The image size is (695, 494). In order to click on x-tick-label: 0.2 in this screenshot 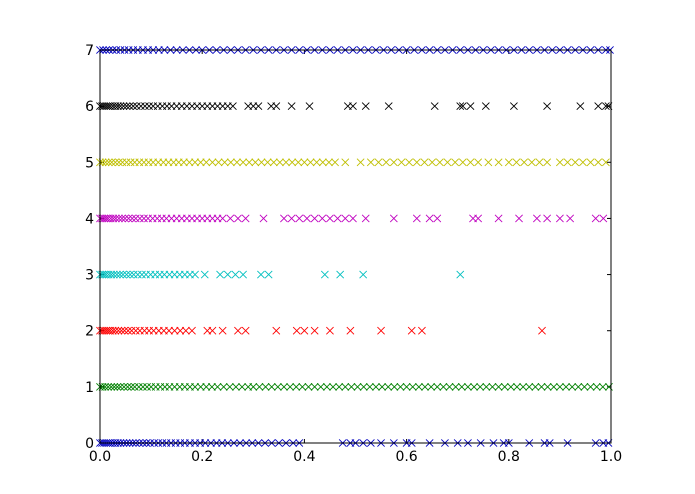, I will do `click(202, 457)`.